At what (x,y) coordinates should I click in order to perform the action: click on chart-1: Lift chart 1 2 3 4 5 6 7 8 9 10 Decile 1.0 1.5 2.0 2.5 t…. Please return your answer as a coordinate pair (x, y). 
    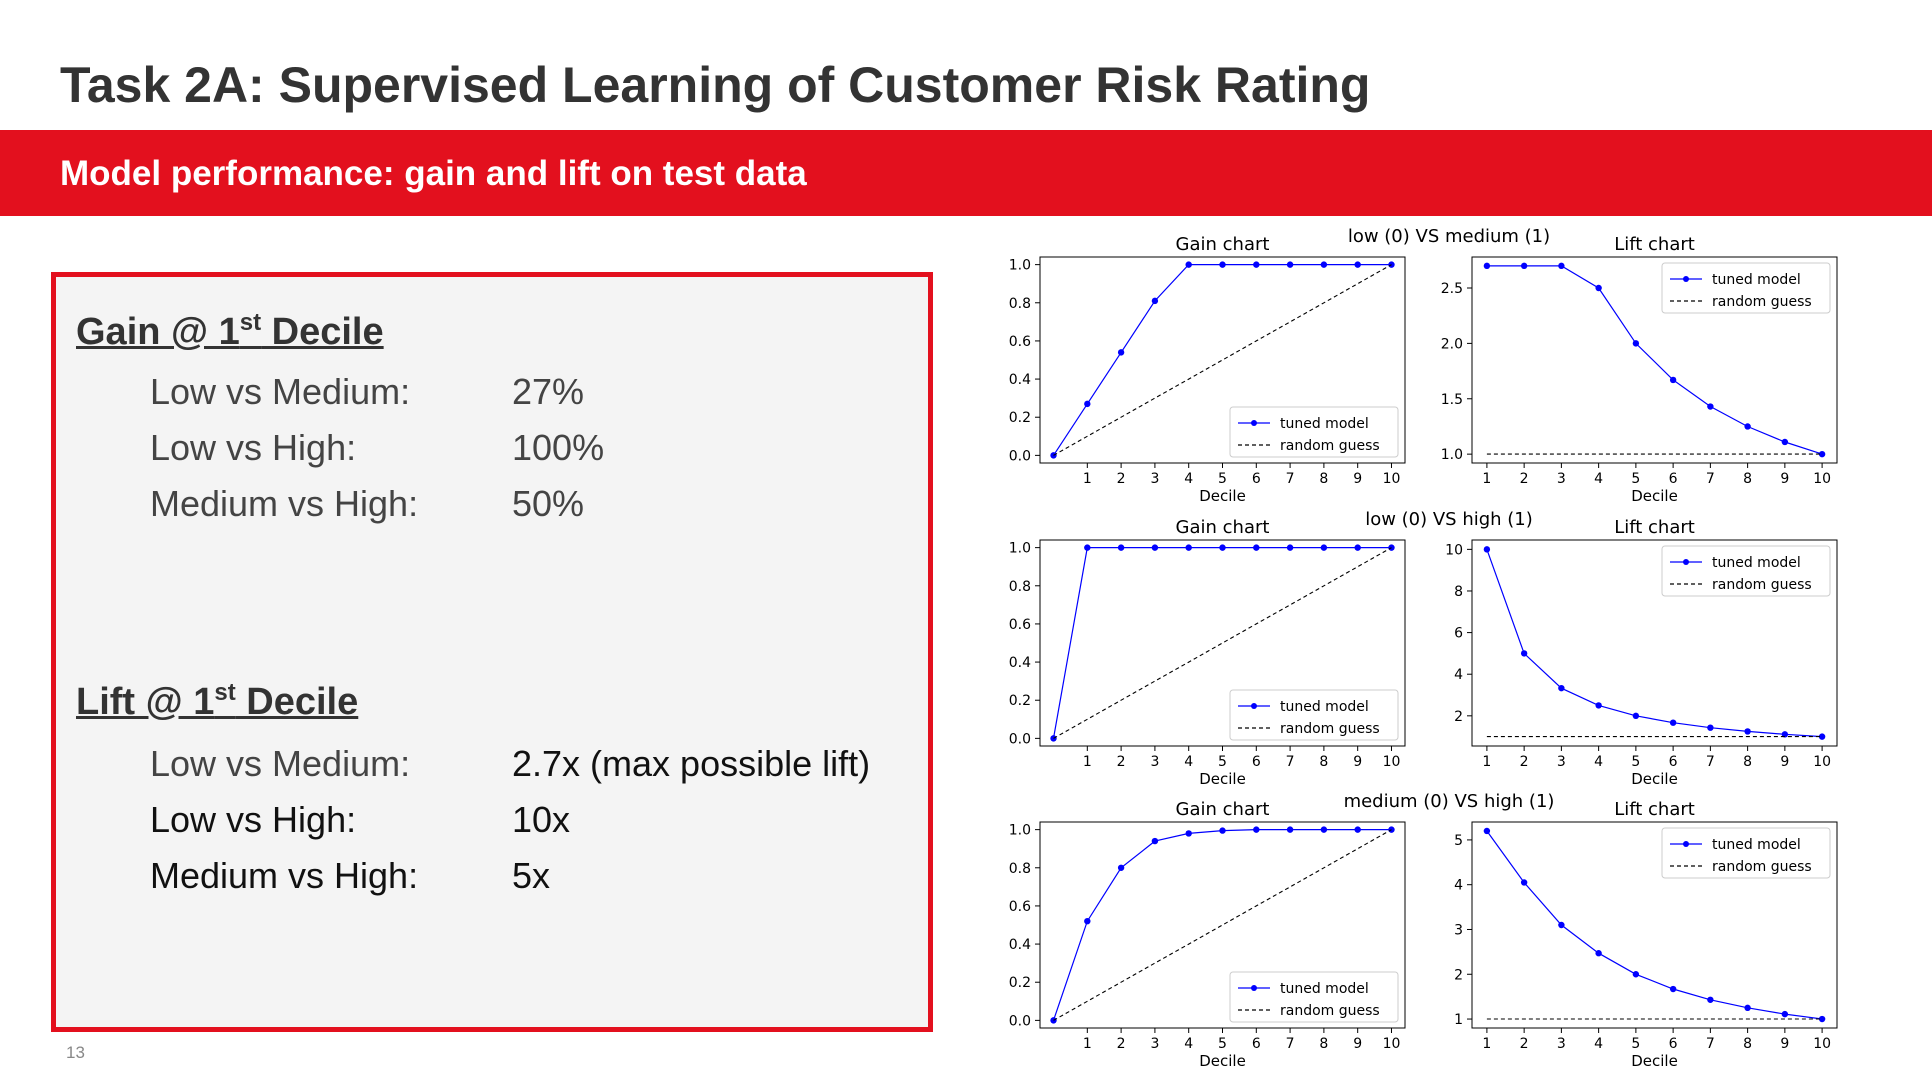
    Looking at the image, I should click on (1639, 369).